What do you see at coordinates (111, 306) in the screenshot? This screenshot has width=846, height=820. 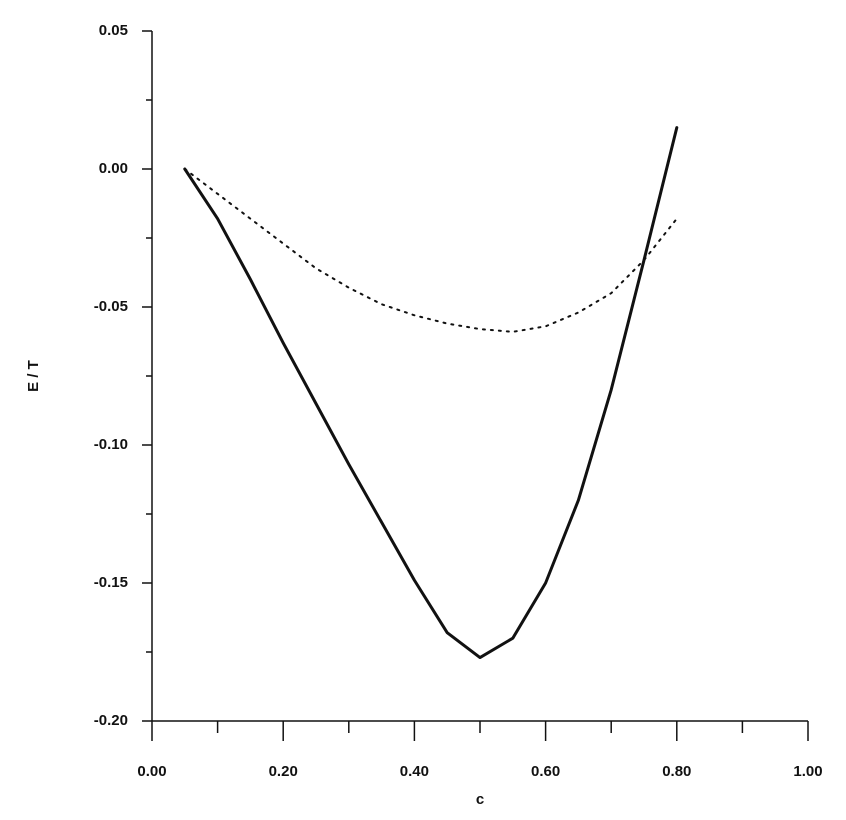 I see `y-tick-label: -0.05` at bounding box center [111, 306].